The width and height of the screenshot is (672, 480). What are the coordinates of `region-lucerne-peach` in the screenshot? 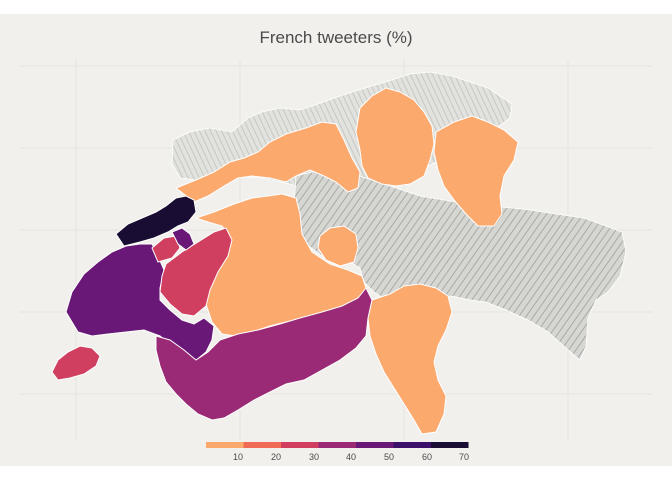 It's located at (338, 246).